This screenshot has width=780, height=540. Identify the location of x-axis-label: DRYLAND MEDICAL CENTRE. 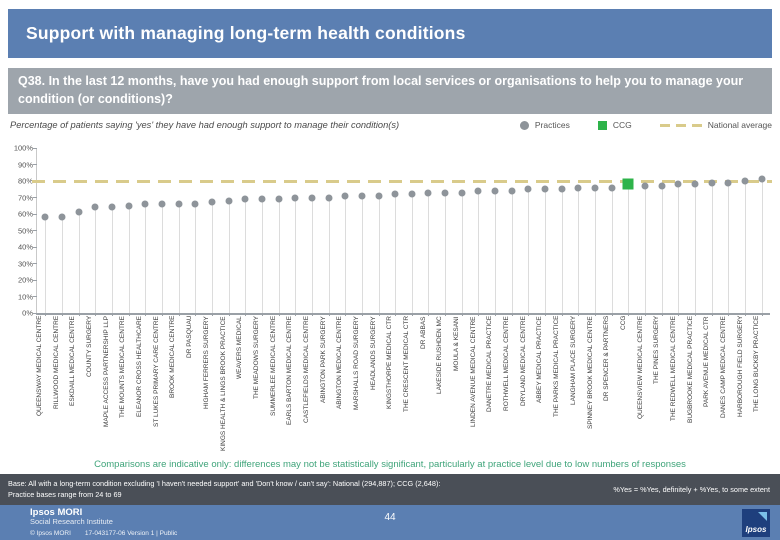
(523, 361).